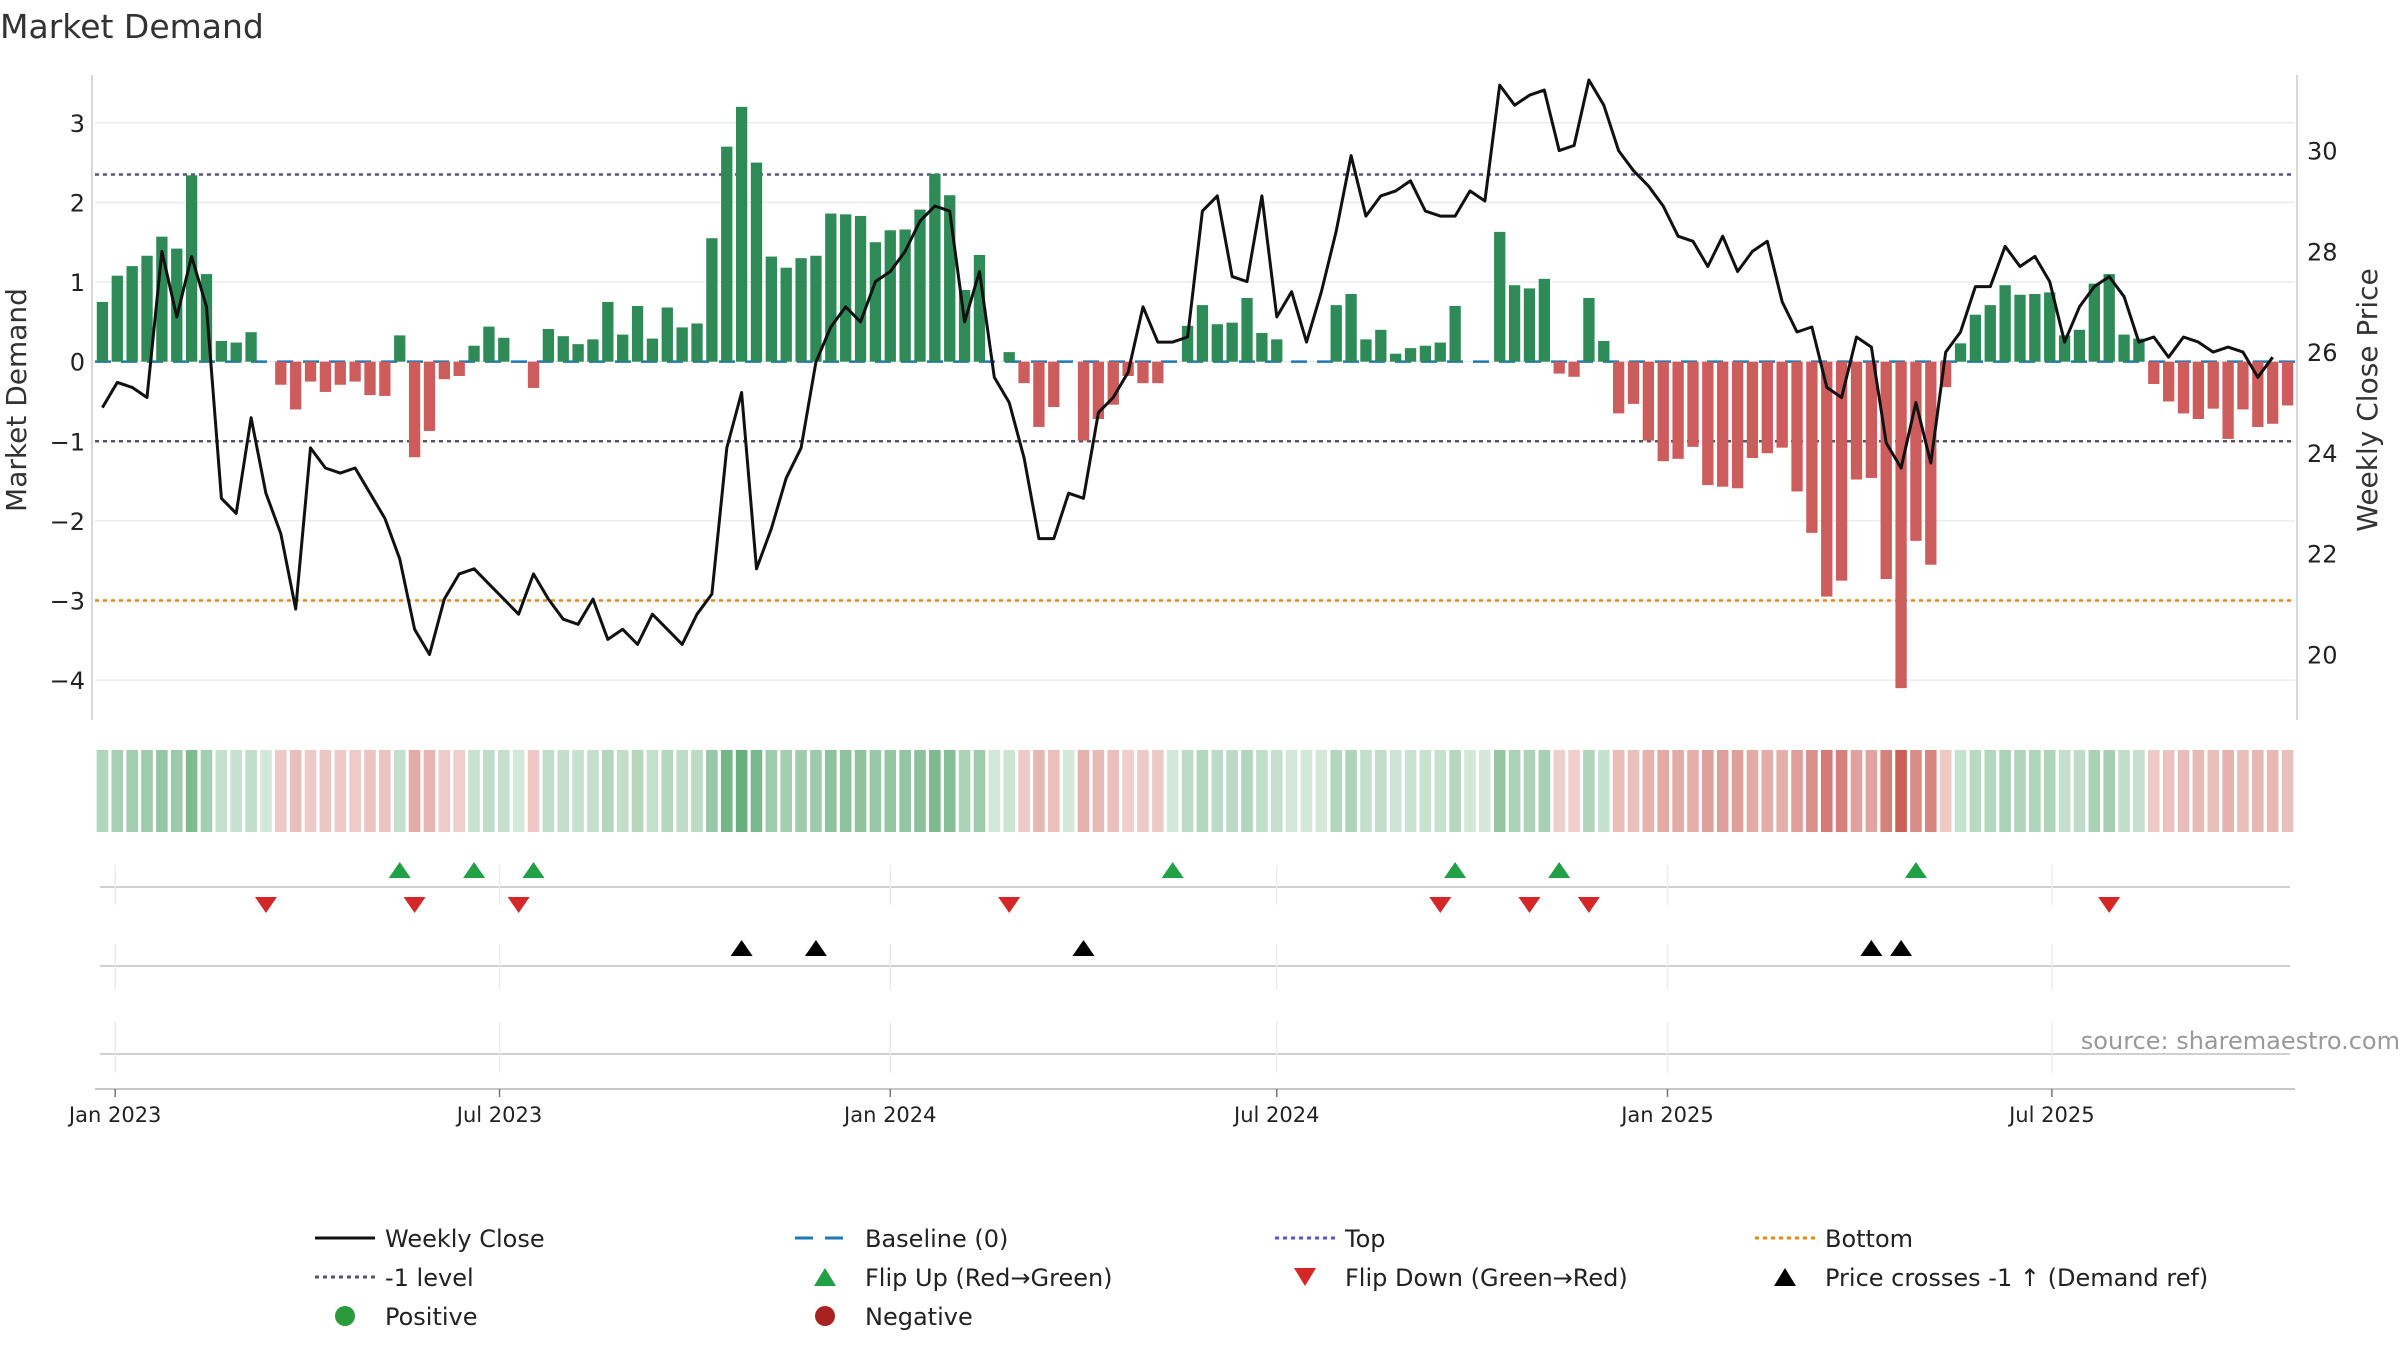 The height and width of the screenshot is (1350, 2400). What do you see at coordinates (1869, 1239) in the screenshot?
I see `legend-label: Bottom` at bounding box center [1869, 1239].